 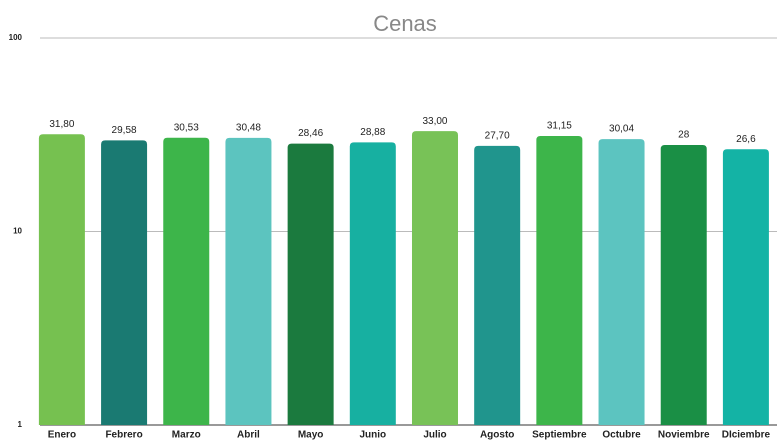 What do you see at coordinates (746, 435) in the screenshot?
I see `x-tick-label: DIciembre` at bounding box center [746, 435].